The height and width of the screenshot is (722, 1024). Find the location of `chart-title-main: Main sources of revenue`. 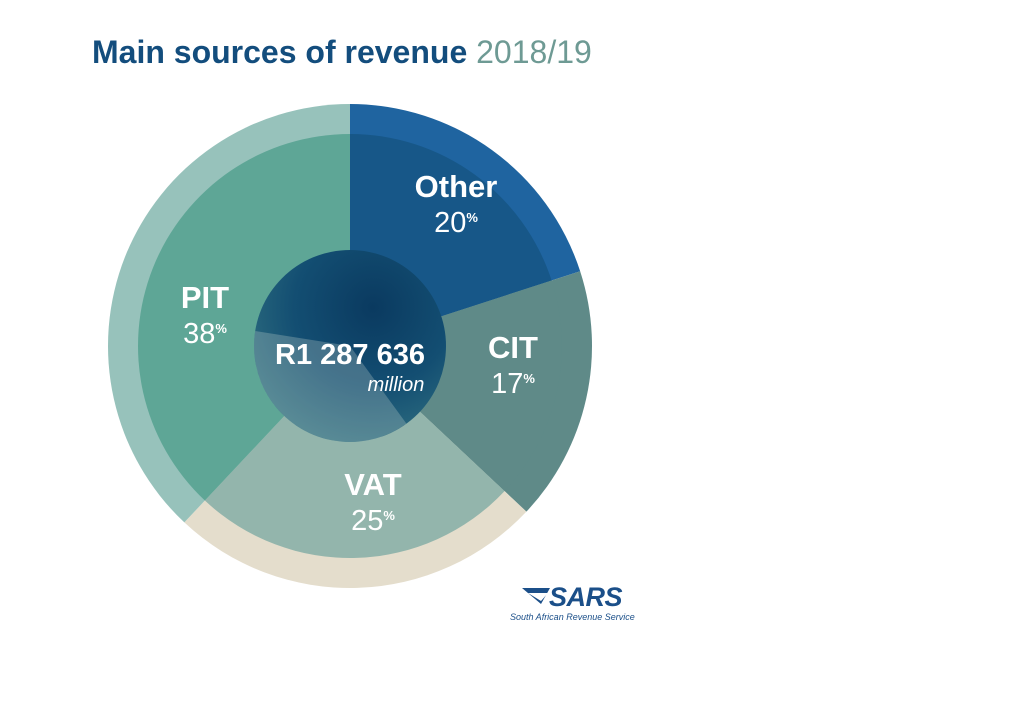

chart-title-main: Main sources of revenue is located at coordinates (280, 52).